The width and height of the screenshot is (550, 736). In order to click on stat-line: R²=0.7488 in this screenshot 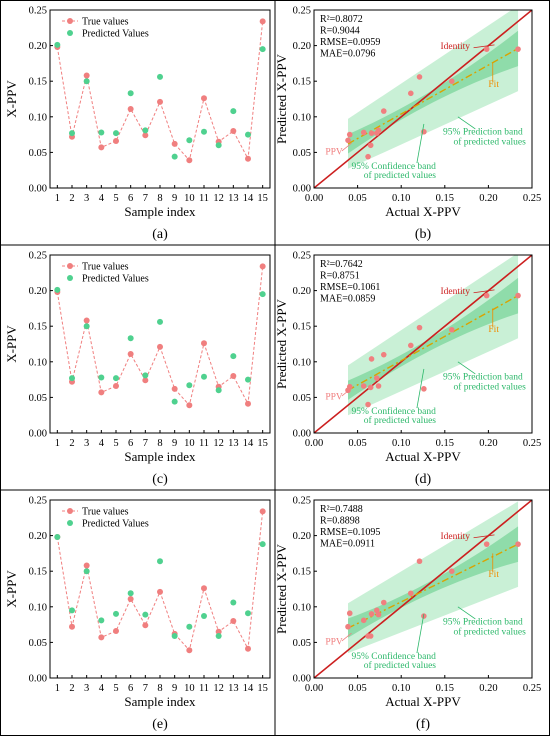, I will do `click(341, 509)`.